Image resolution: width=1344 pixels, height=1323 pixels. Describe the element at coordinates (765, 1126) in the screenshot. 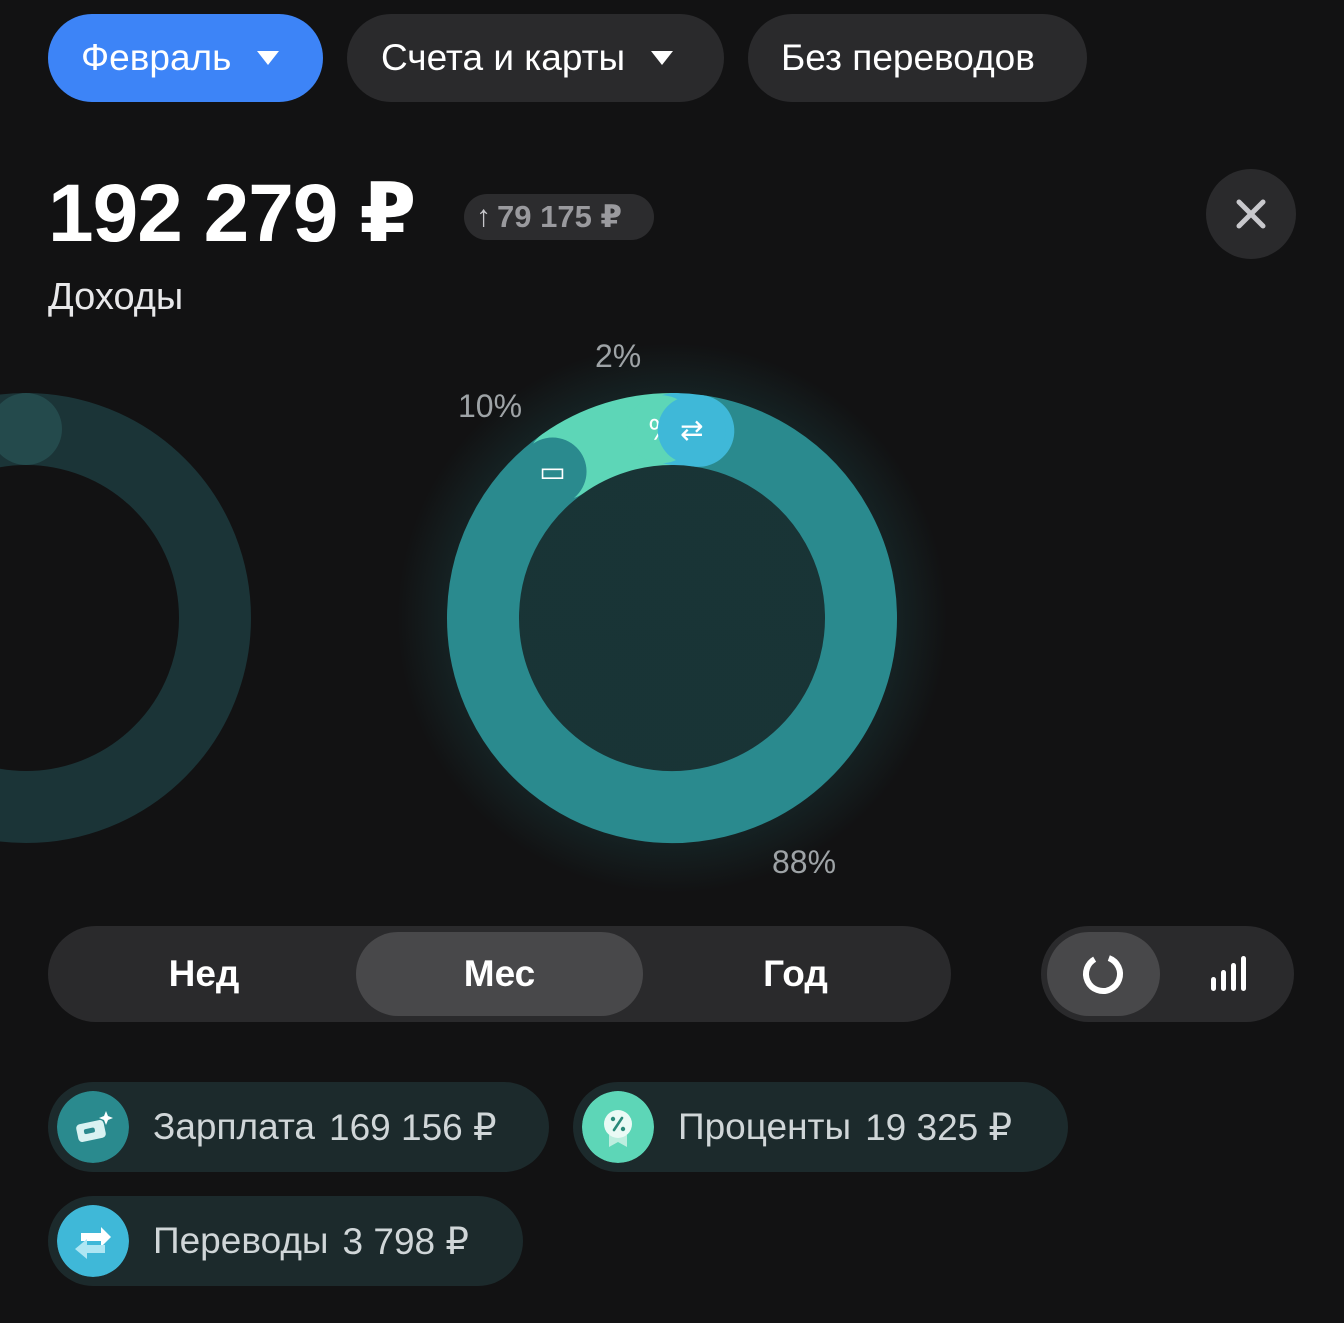

I see `legend-name: Проценты` at that location.